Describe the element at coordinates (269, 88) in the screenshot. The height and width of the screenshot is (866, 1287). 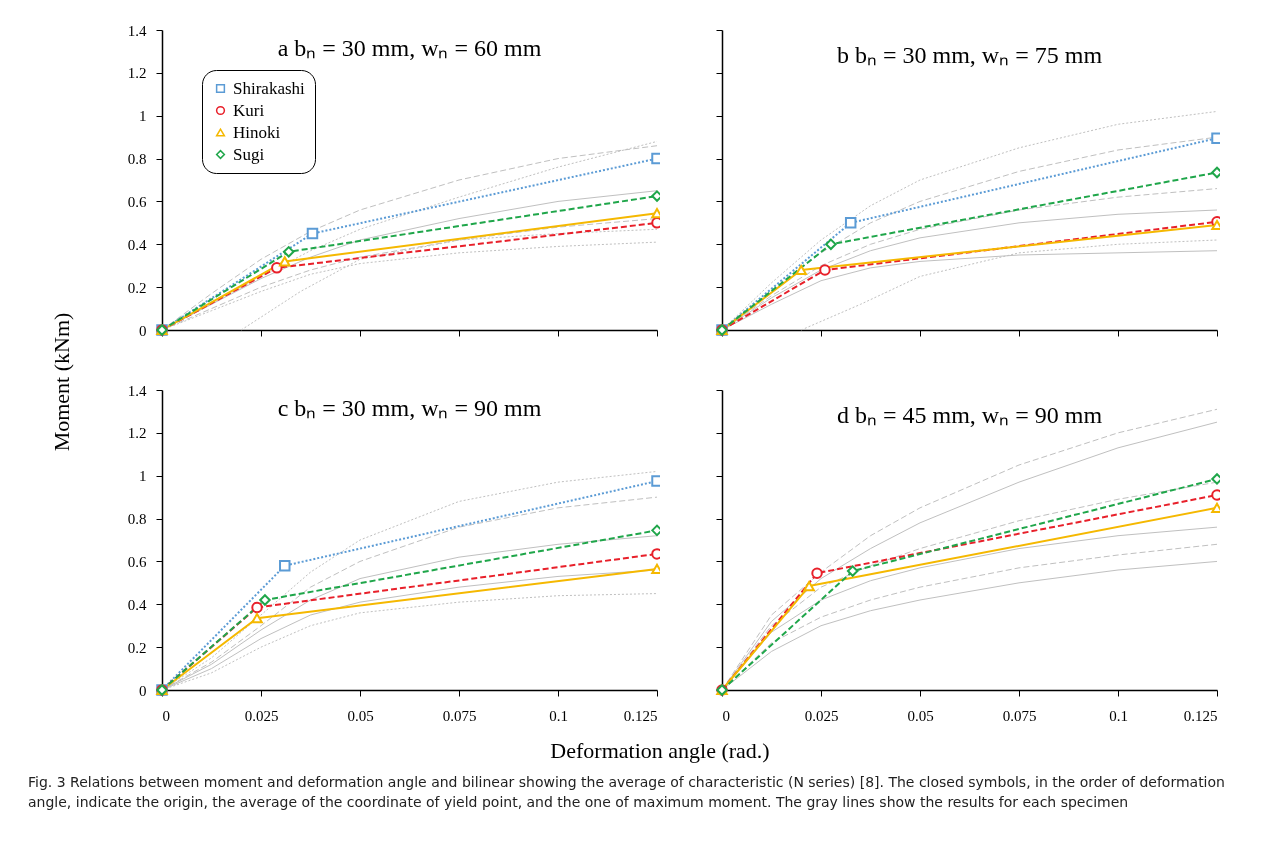
I see `legend-label: Shirakashi` at that location.